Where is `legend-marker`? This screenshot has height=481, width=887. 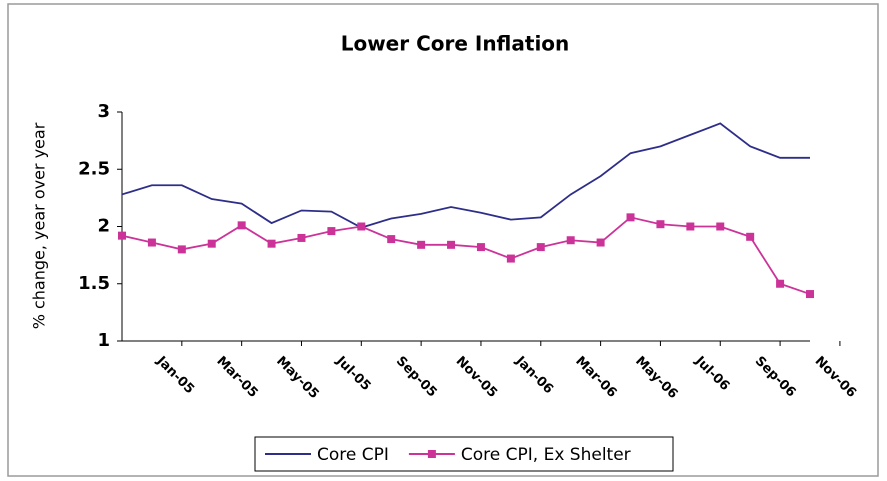
legend-marker is located at coordinates (431, 454).